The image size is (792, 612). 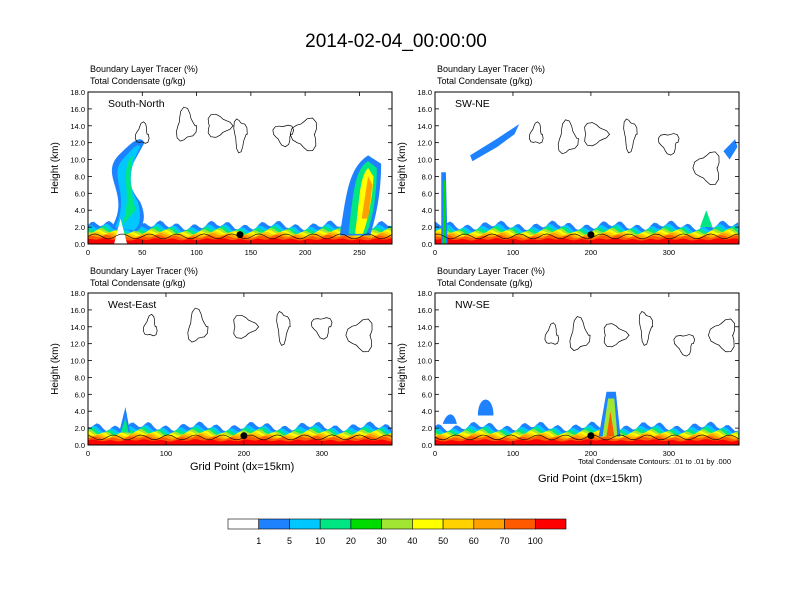 What do you see at coordinates (427, 411) in the screenshot?
I see `y-tick-label: 4.0` at bounding box center [427, 411].